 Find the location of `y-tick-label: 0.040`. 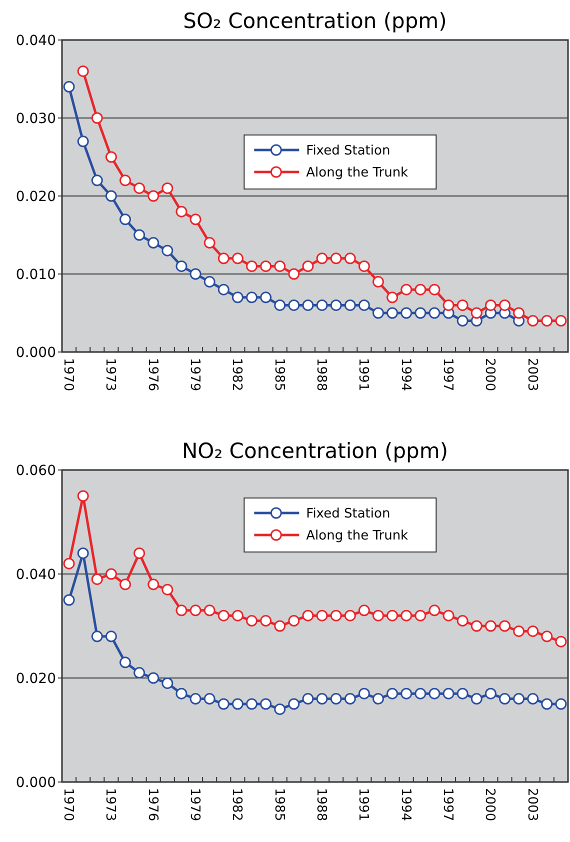

y-tick-label: 0.040 is located at coordinates (36, 40).